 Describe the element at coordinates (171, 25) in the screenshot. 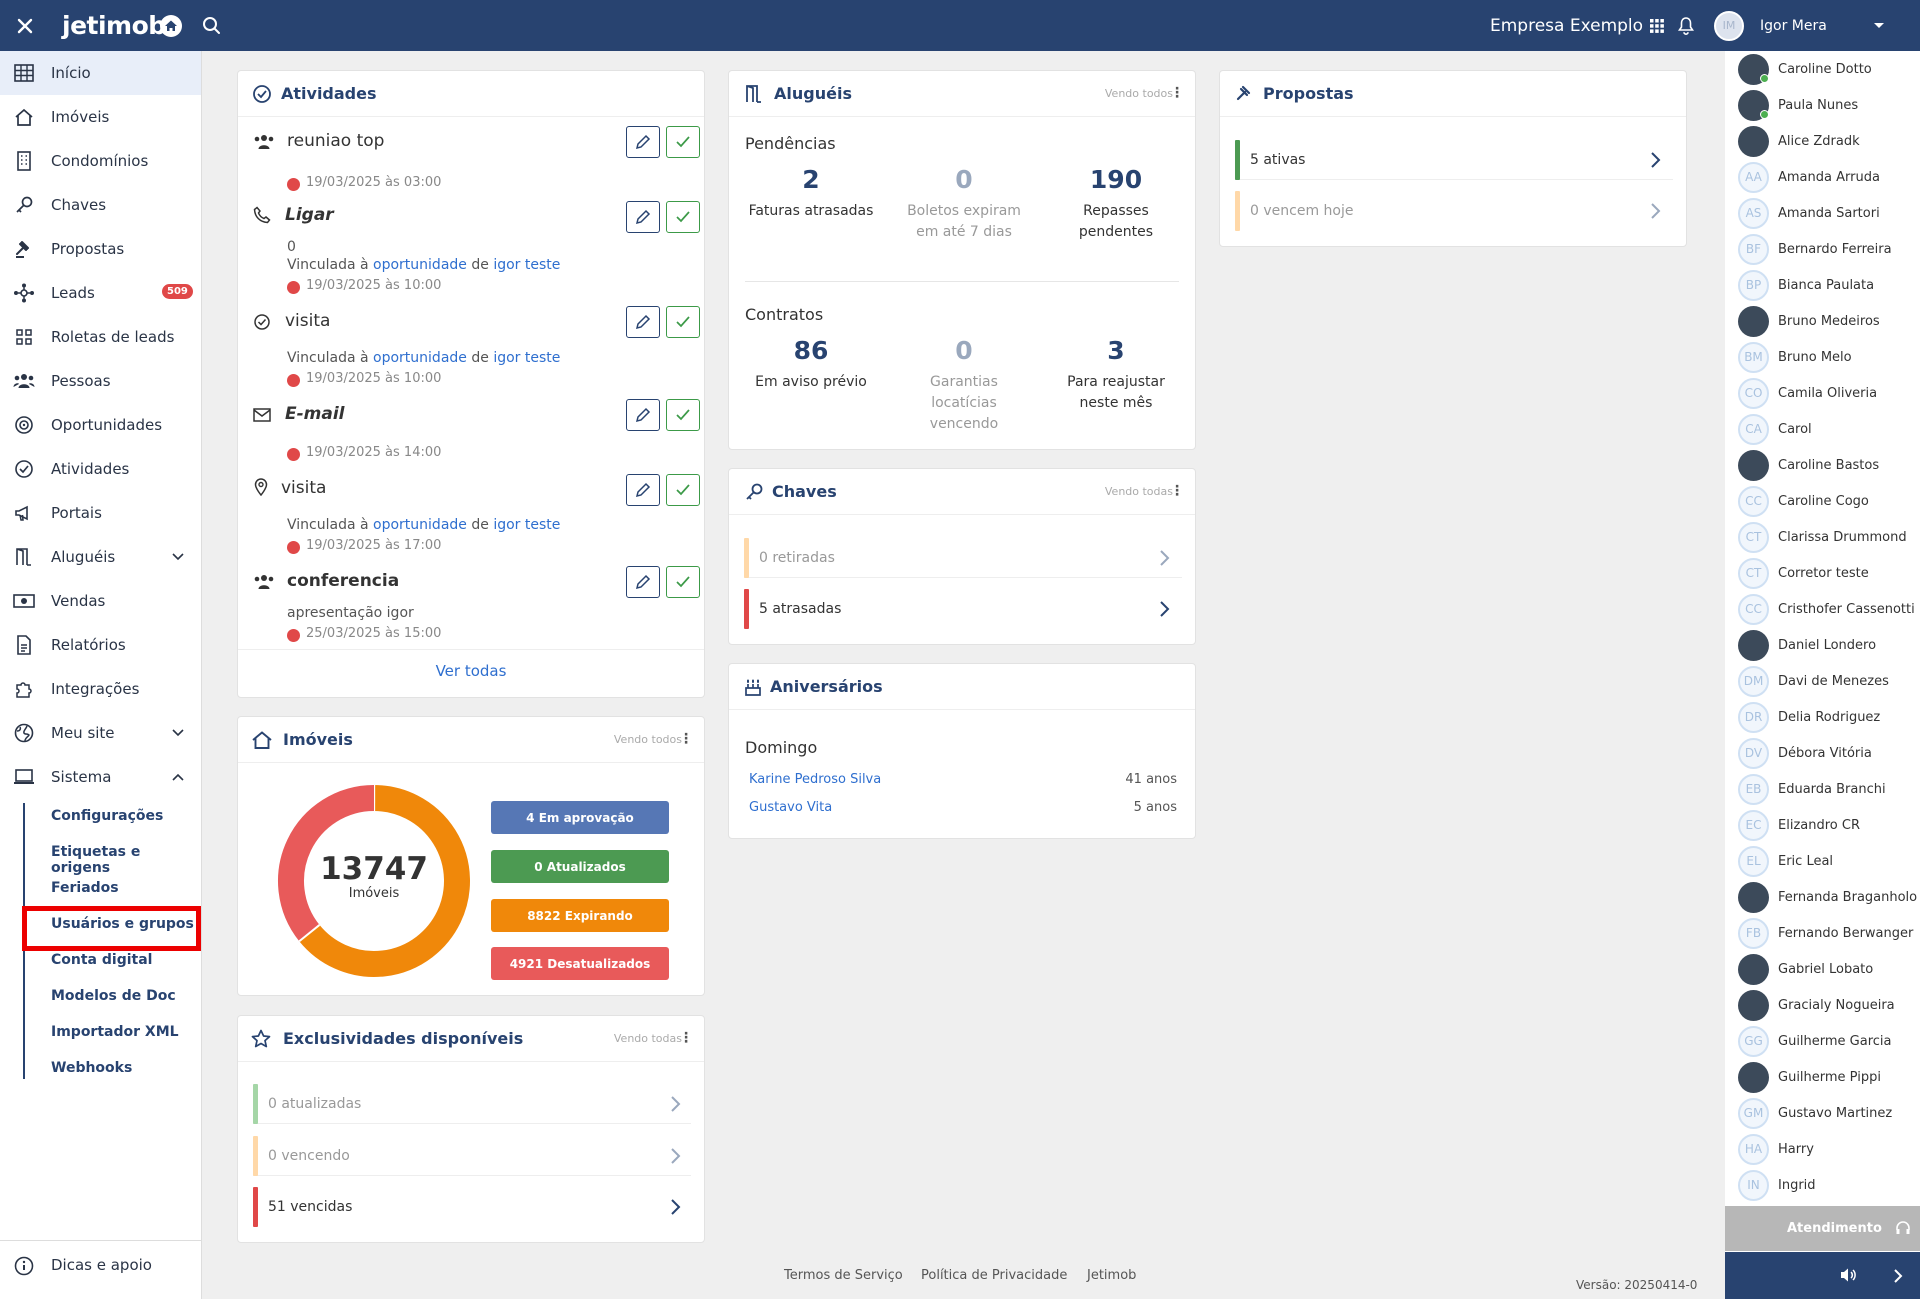

I see `home-badge-icon` at that location.